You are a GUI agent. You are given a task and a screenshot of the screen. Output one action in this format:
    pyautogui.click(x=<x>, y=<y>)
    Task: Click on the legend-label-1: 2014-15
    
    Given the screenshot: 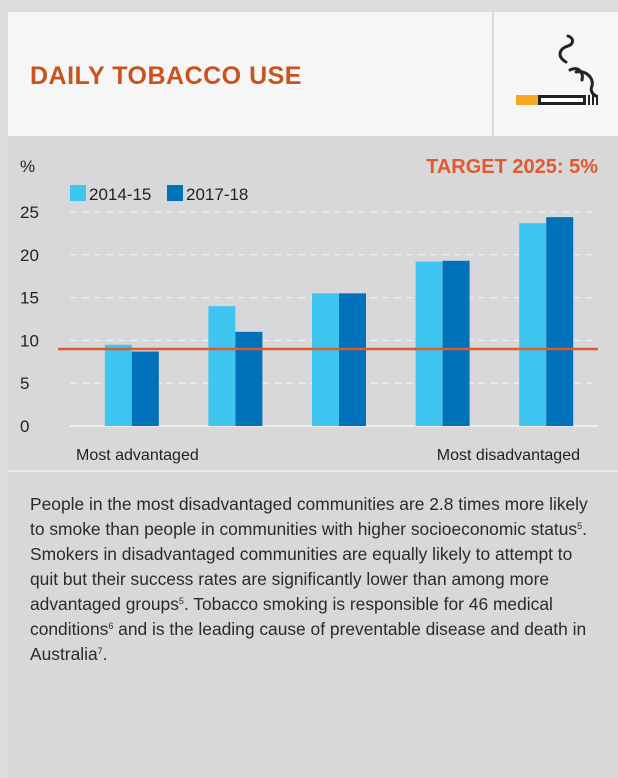 What is the action you would take?
    pyautogui.click(x=120, y=194)
    